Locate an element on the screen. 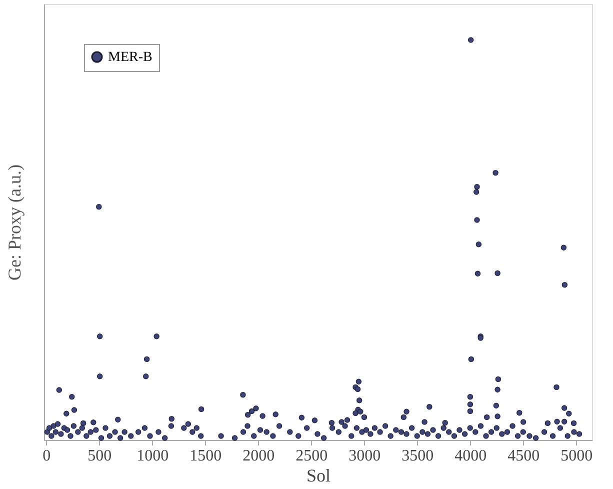 This screenshot has height=489, width=613. x-tick-label: 3500 is located at coordinates (418, 456).